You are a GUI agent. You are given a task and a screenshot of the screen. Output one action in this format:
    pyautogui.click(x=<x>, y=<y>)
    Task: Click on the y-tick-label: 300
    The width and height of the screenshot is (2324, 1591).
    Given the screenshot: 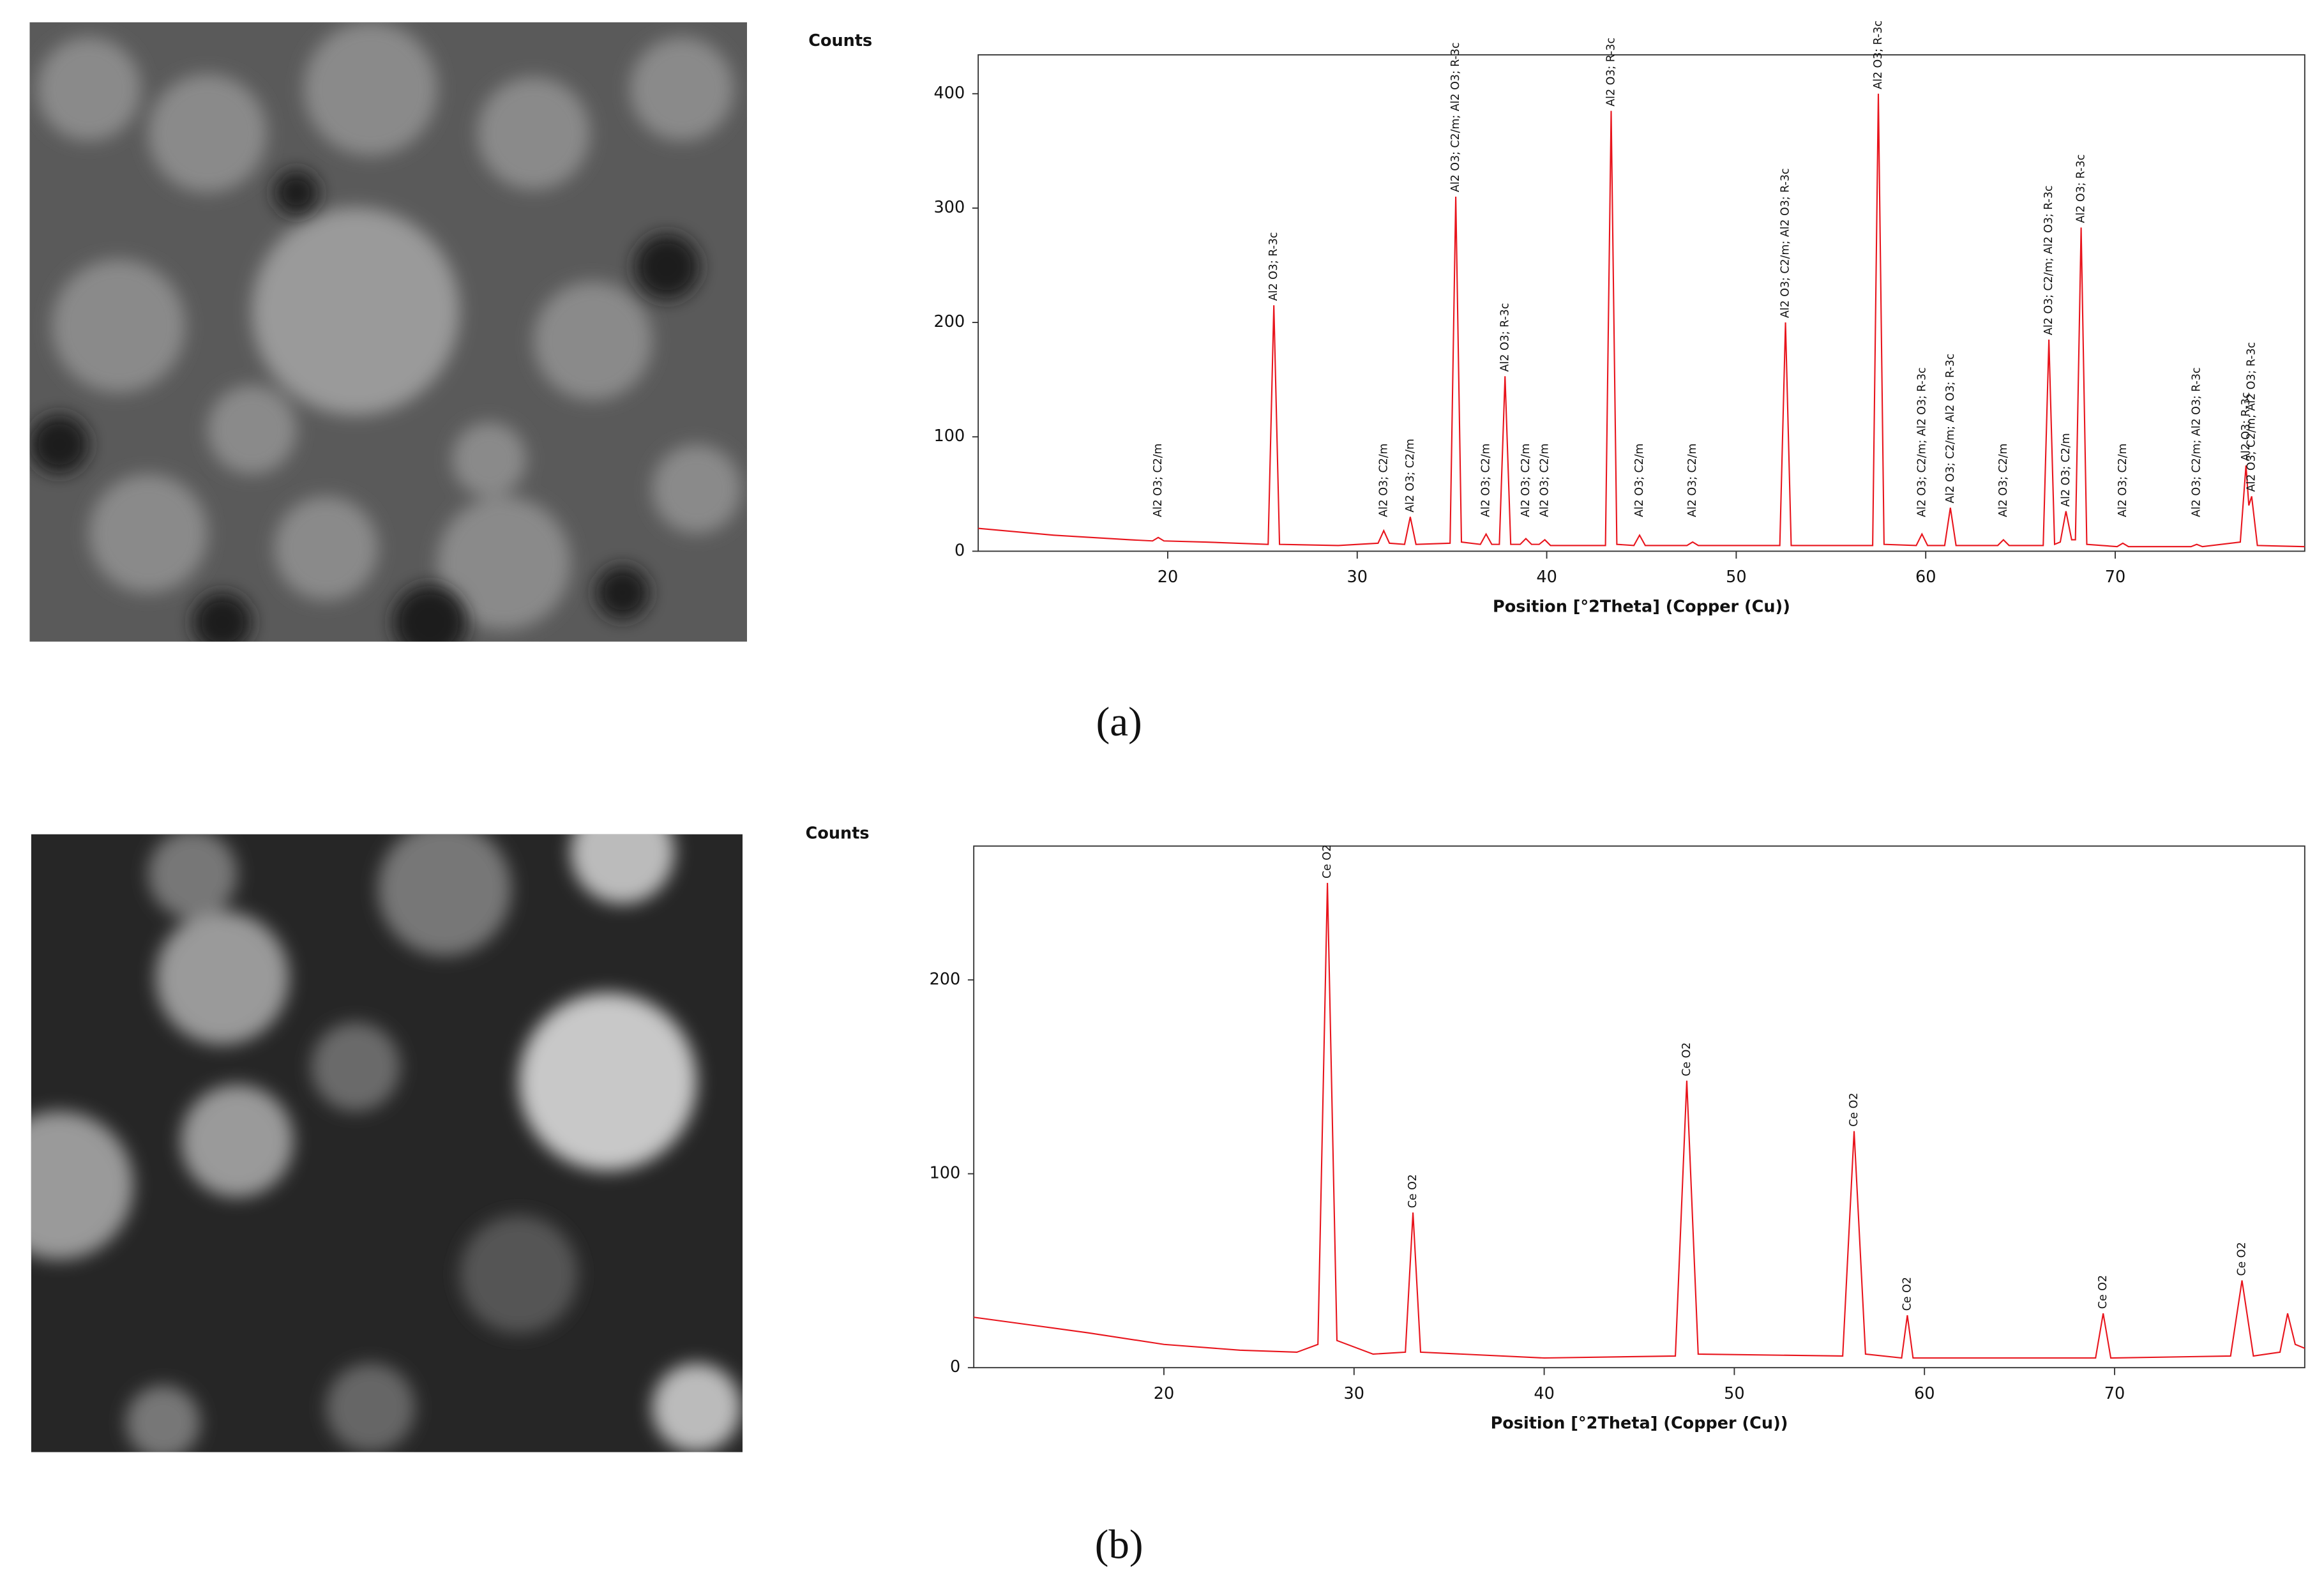 What is the action you would take?
    pyautogui.click(x=949, y=207)
    